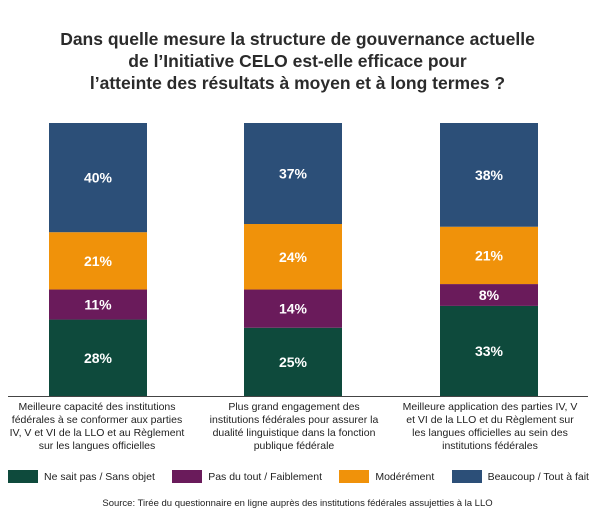 The width and height of the screenshot is (595, 525). I want to click on bar-value-label-1-3: 21%, so click(98, 261).